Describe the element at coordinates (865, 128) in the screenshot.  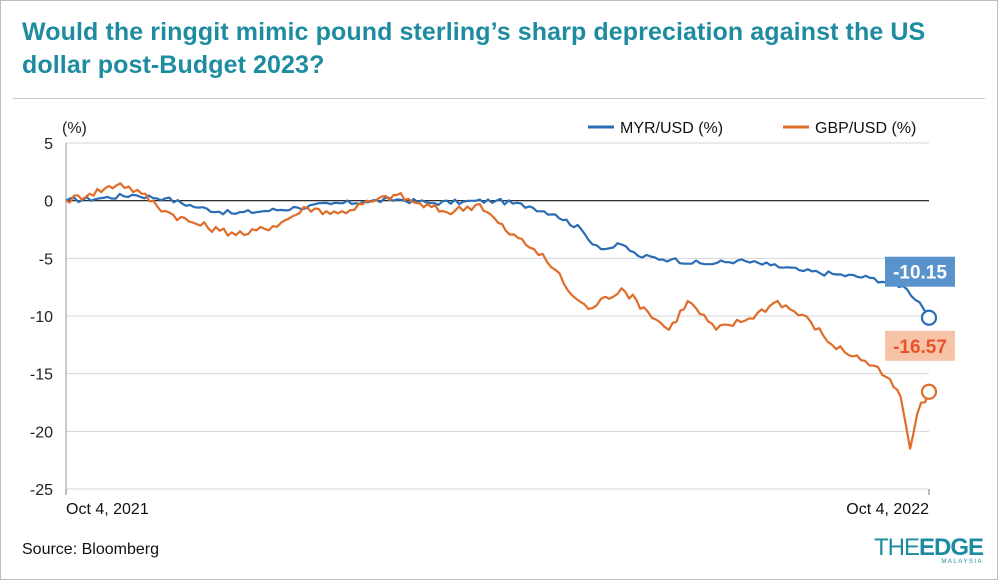
I see `legend-label: GBP/USD (%)` at that location.